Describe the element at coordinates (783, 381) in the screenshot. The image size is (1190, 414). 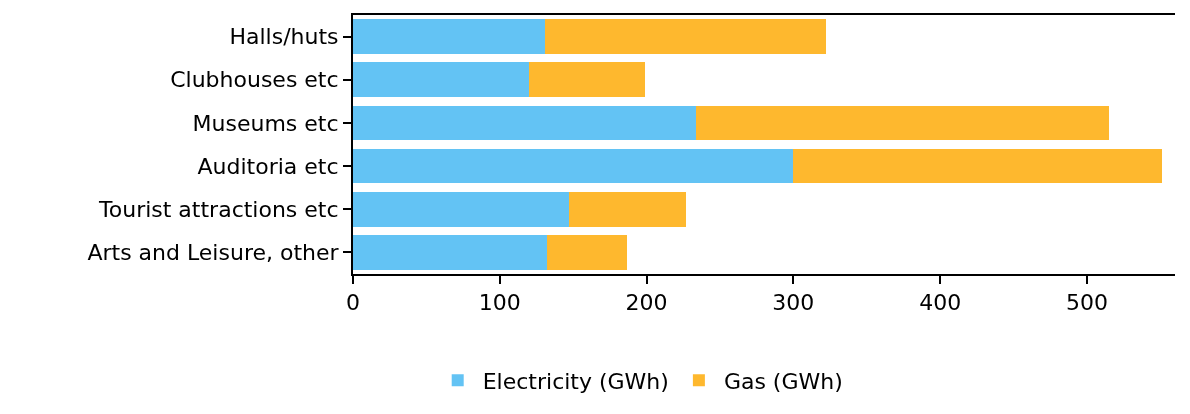
I see `legend-label: Gas (GWh)` at that location.